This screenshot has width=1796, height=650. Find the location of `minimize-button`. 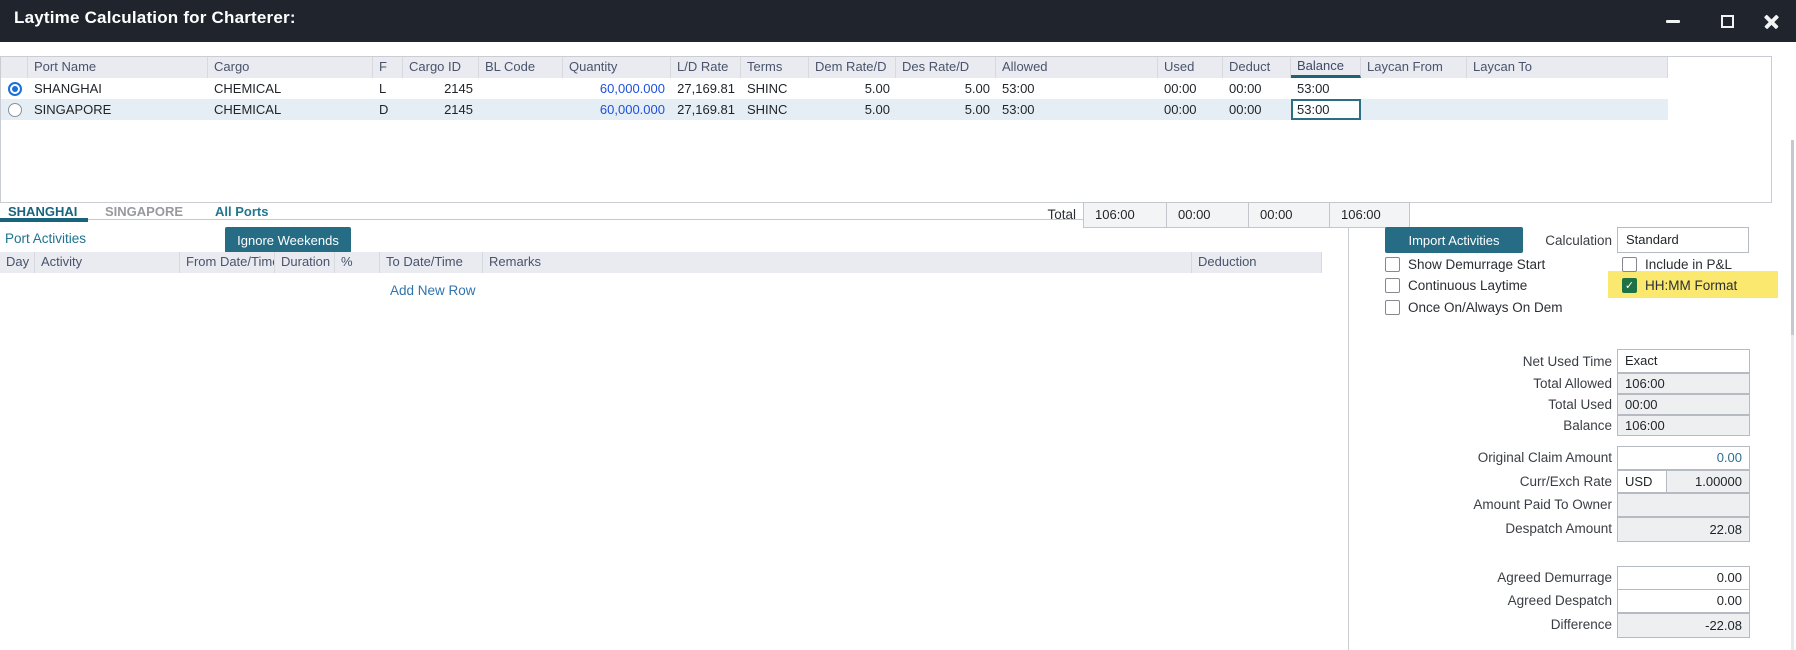

minimize-button is located at coordinates (1673, 21).